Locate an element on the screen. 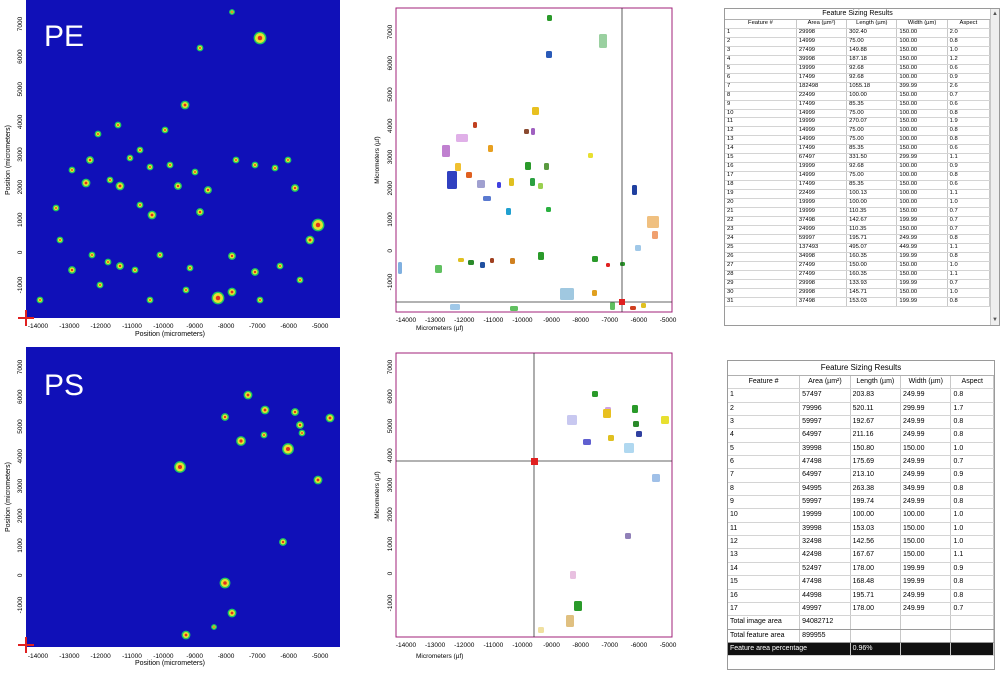 Image resolution: width=1000 pixels, height=675 pixels. table-row: 17 49997 178.00 249.99 0.7 is located at coordinates (861, 609).